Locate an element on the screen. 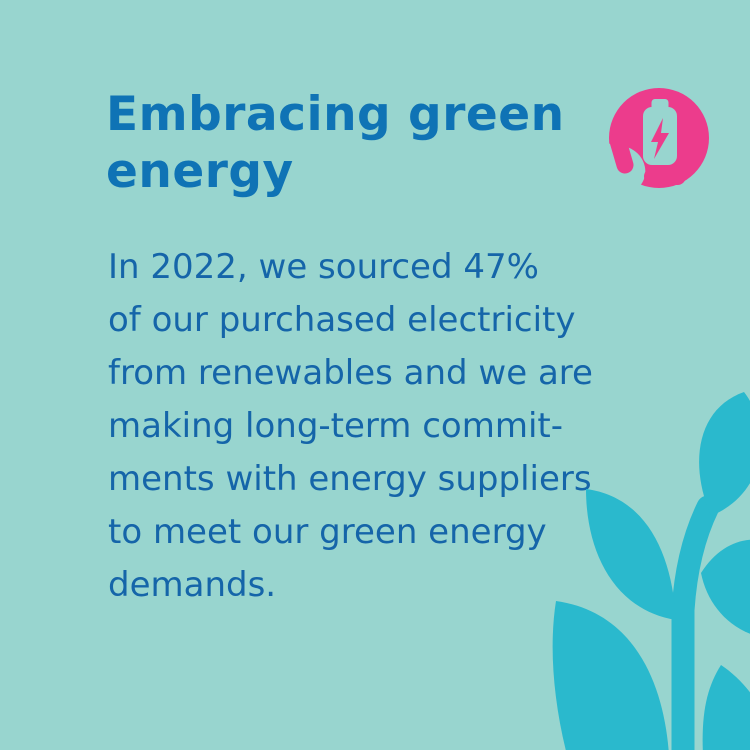  body-text-line: demands. is located at coordinates (192, 585).